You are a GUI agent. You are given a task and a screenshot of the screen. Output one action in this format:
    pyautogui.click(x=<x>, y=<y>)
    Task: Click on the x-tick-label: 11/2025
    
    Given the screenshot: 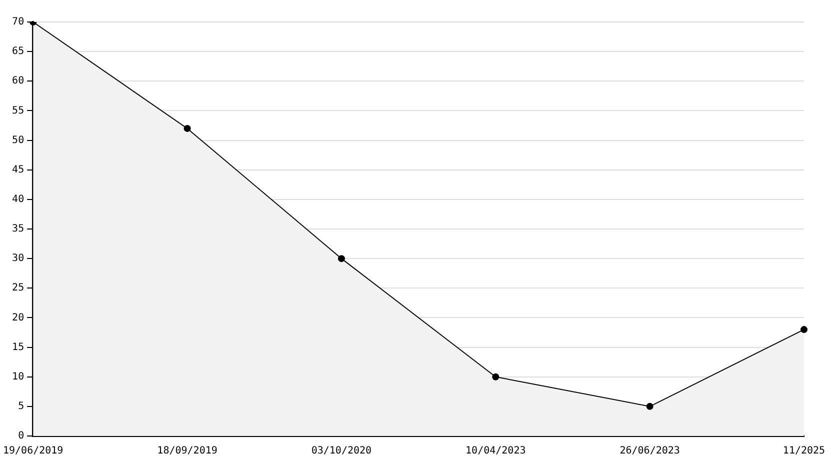 What is the action you would take?
    pyautogui.click(x=804, y=451)
    